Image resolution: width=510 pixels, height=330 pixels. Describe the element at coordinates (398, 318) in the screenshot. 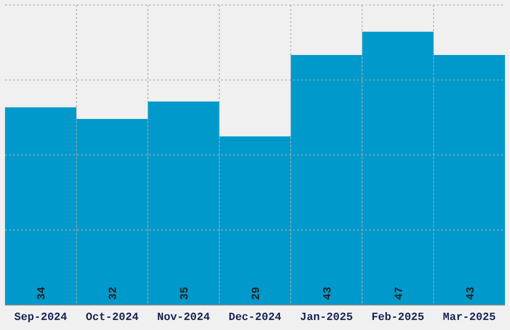

I see `x-tick-label: Feb-2025` at that location.